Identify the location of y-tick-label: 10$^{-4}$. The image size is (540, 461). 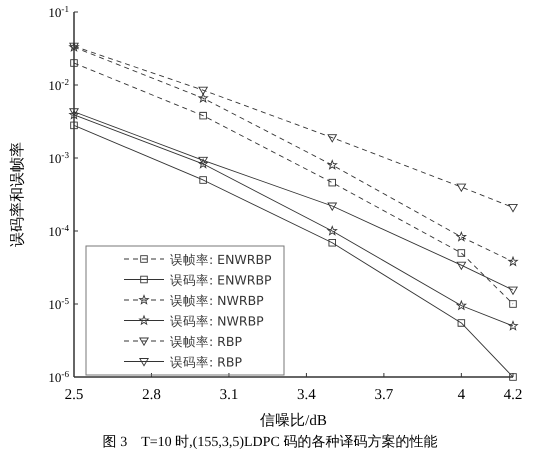
(59, 231).